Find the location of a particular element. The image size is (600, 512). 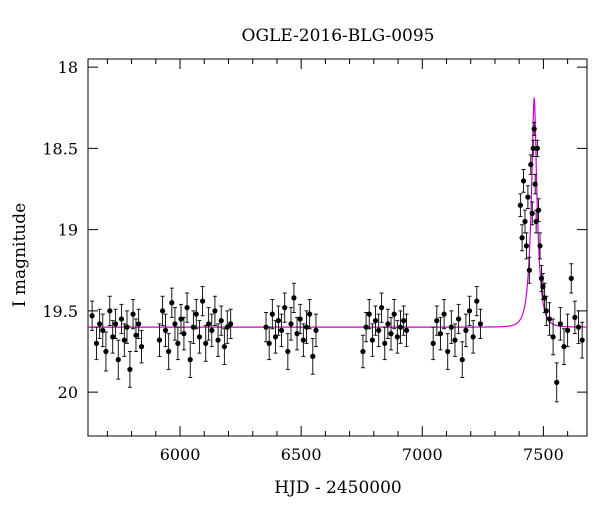

y-tick-label: 18.5 is located at coordinates (60, 148).